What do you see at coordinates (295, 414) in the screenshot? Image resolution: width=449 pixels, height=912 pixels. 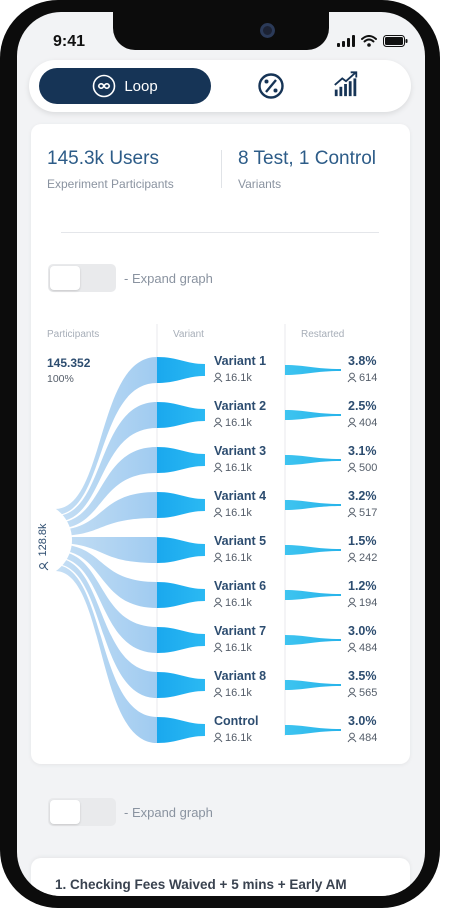 I see `variant-row: Variant 2 16.1k 2.5% 404` at bounding box center [295, 414].